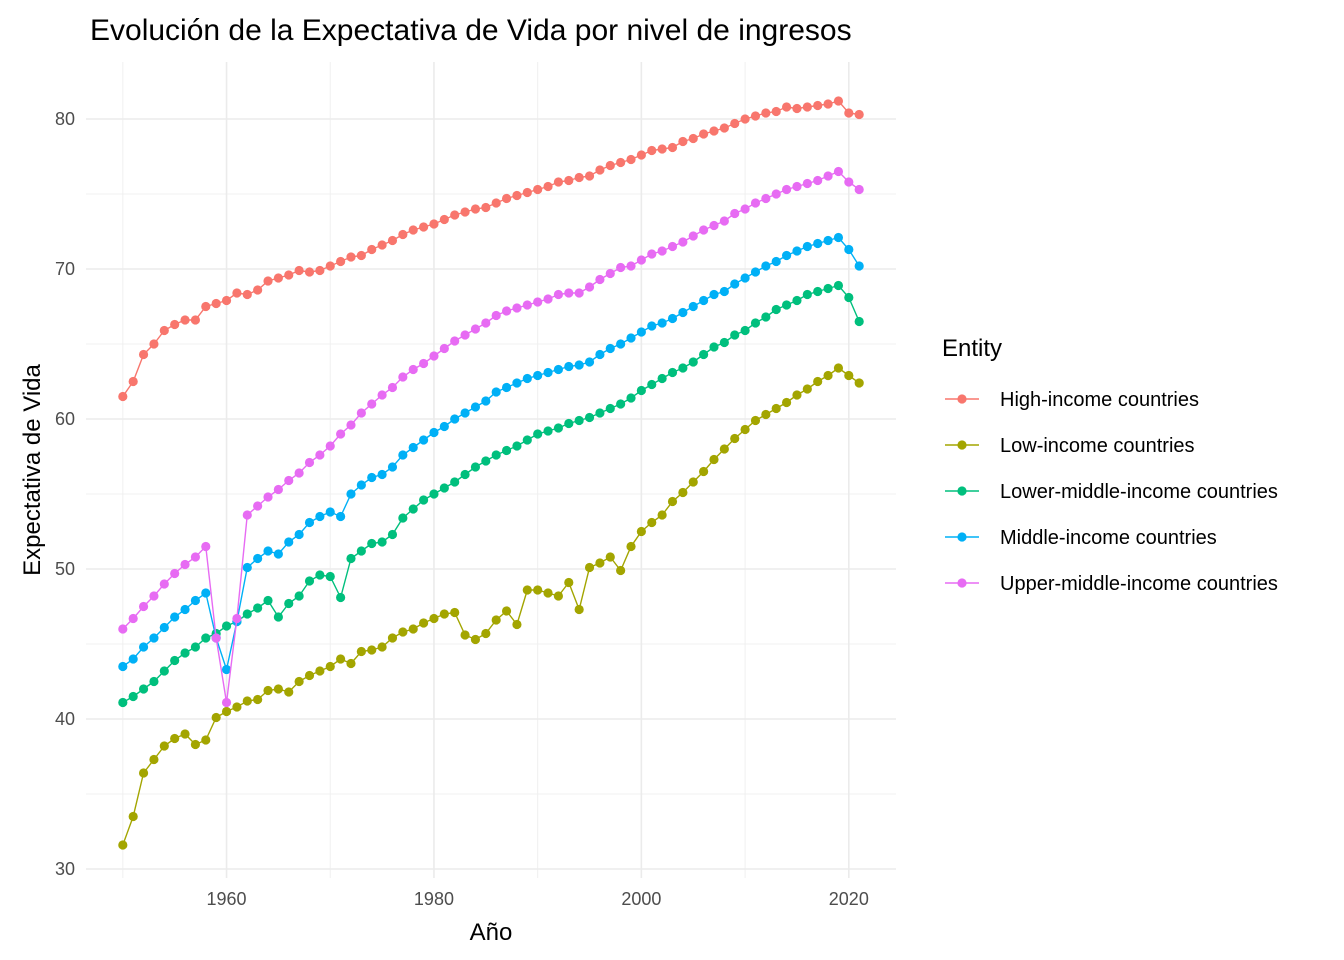  I want to click on legend-label: Middle-income countries, so click(1108, 538).